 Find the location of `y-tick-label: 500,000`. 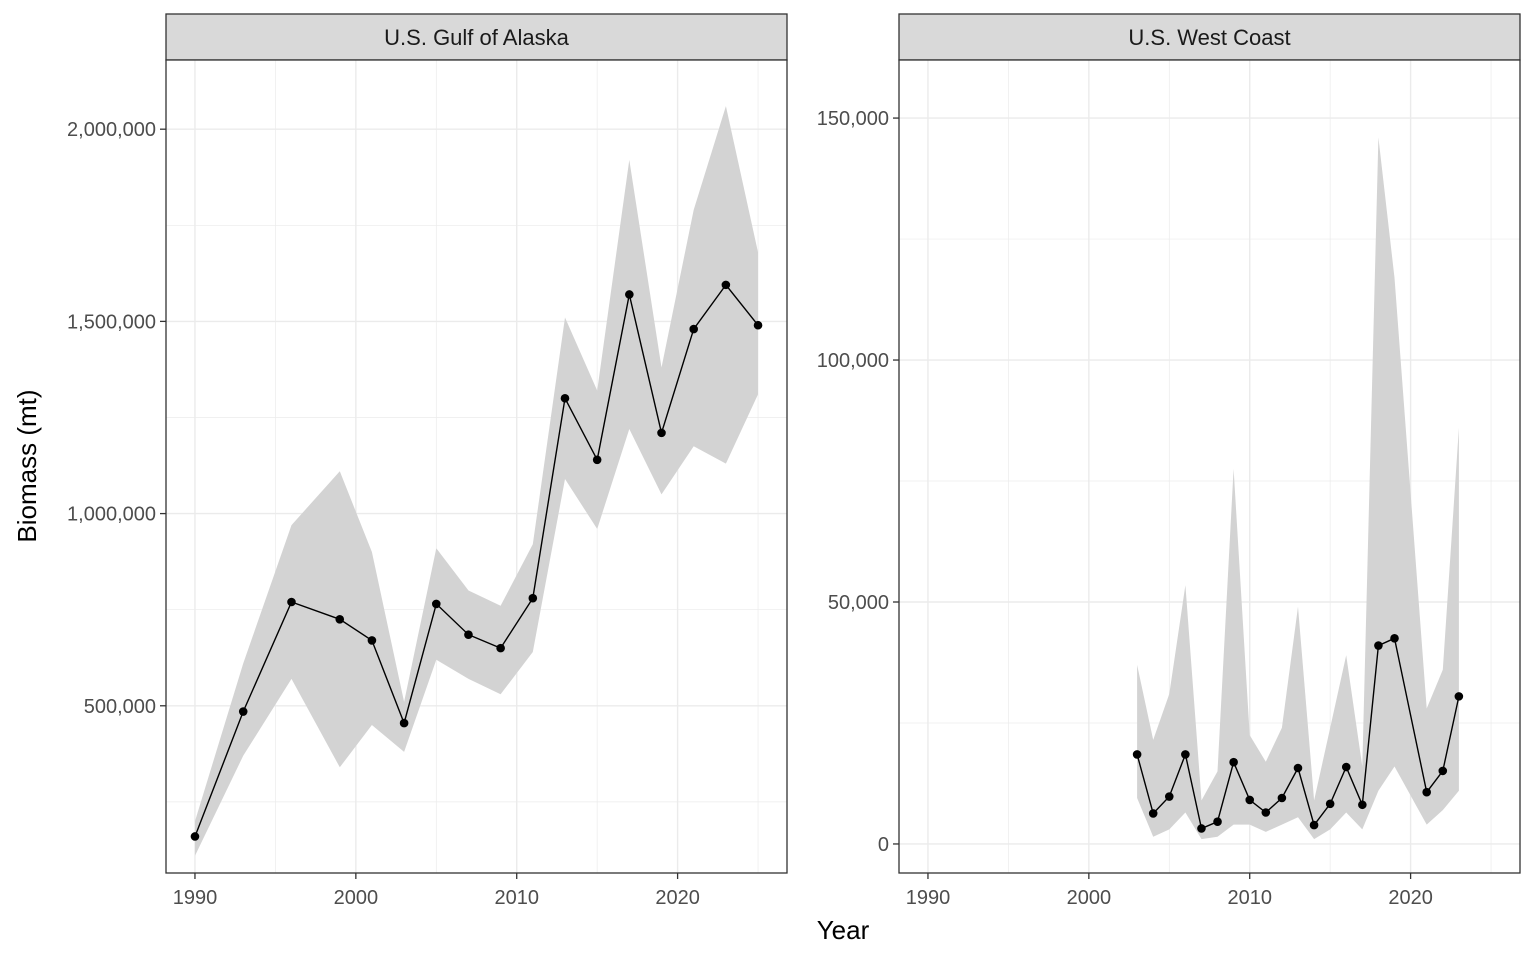

y-tick-label: 500,000 is located at coordinates (120, 707).